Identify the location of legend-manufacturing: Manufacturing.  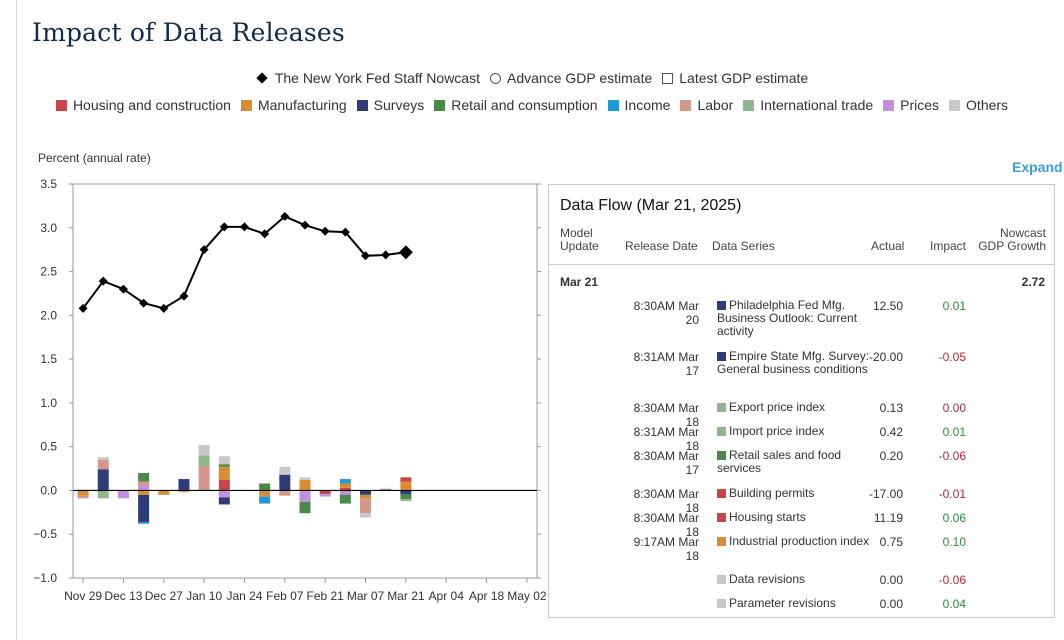
(293, 105).